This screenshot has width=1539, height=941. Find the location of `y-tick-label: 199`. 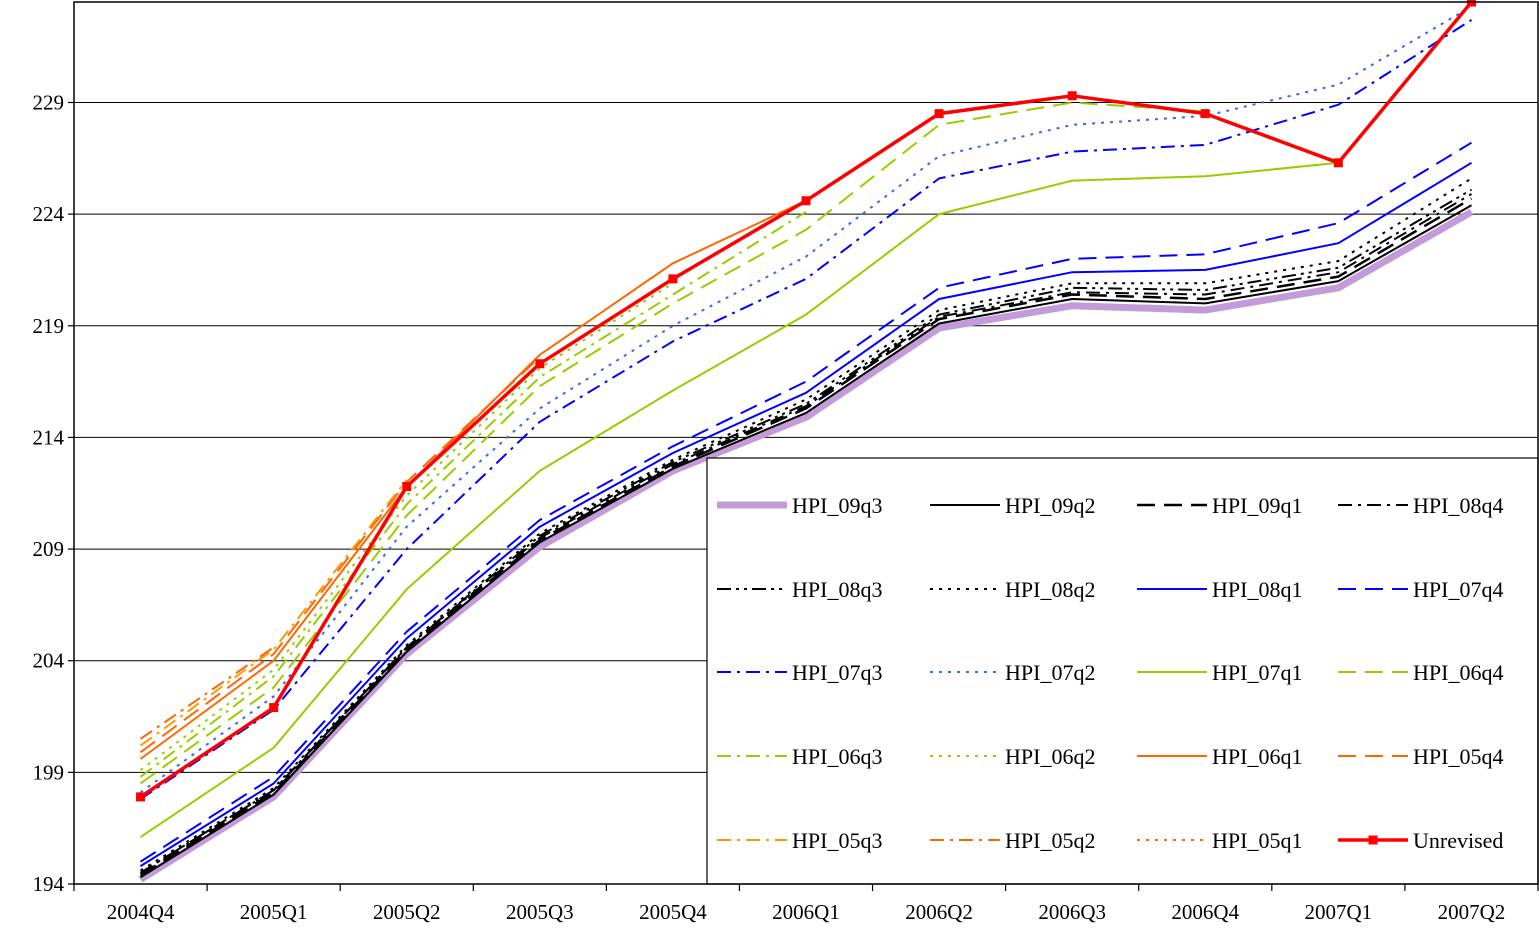

y-tick-label: 199 is located at coordinates (49, 772).